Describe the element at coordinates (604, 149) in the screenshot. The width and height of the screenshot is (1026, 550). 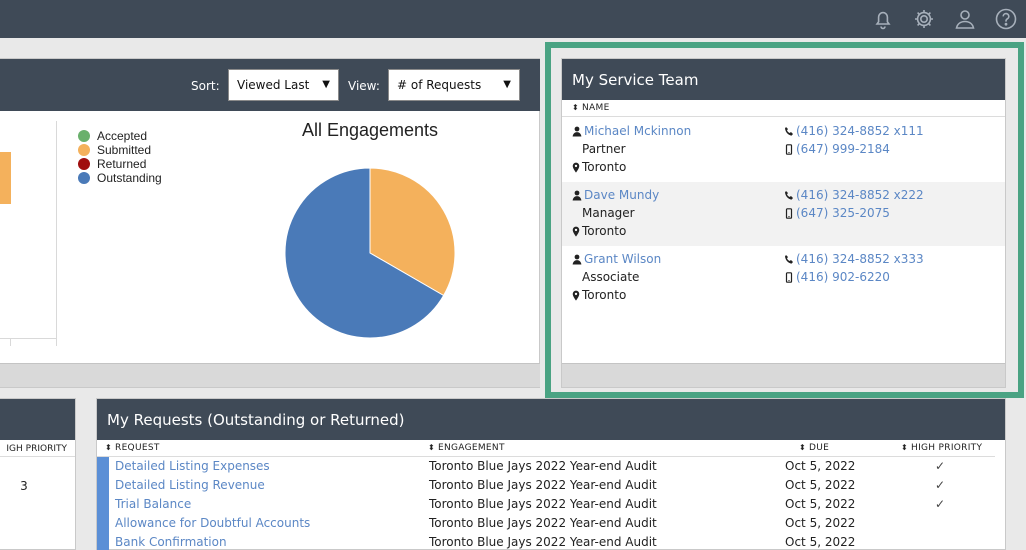
I see `member-role: Partner` at that location.